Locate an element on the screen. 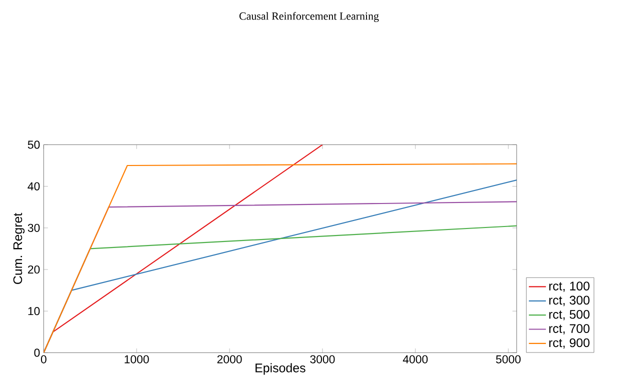 This screenshot has height=376, width=618. x-tick-label: 4000 is located at coordinates (415, 359).